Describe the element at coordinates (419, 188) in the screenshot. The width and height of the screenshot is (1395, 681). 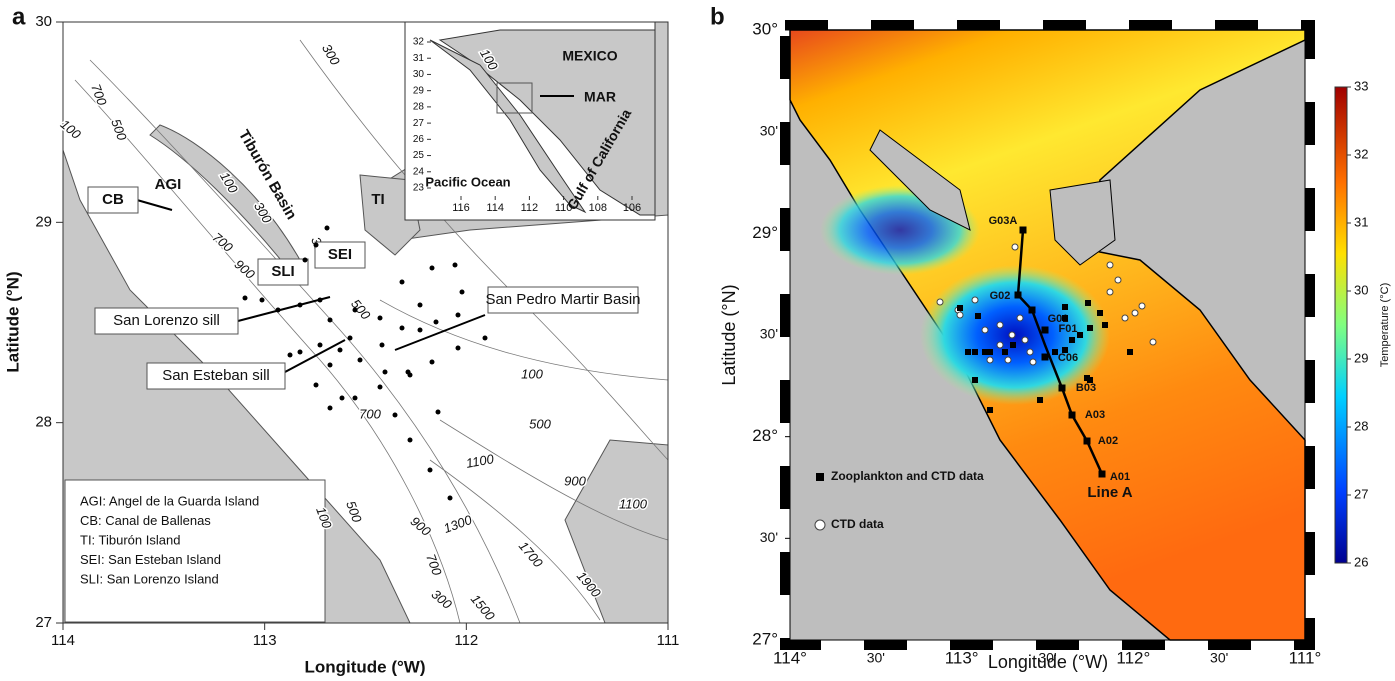
I see `inset-y-tick-label: 23` at that location.